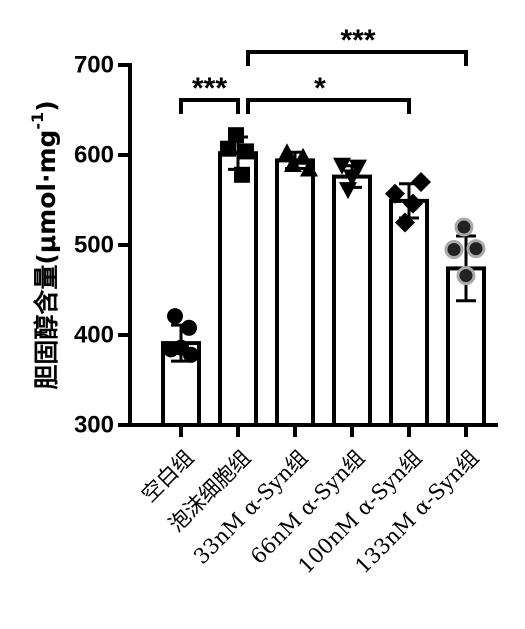  Describe the element at coordinates (94, 334) in the screenshot. I see `y-tick-label: 400` at that location.